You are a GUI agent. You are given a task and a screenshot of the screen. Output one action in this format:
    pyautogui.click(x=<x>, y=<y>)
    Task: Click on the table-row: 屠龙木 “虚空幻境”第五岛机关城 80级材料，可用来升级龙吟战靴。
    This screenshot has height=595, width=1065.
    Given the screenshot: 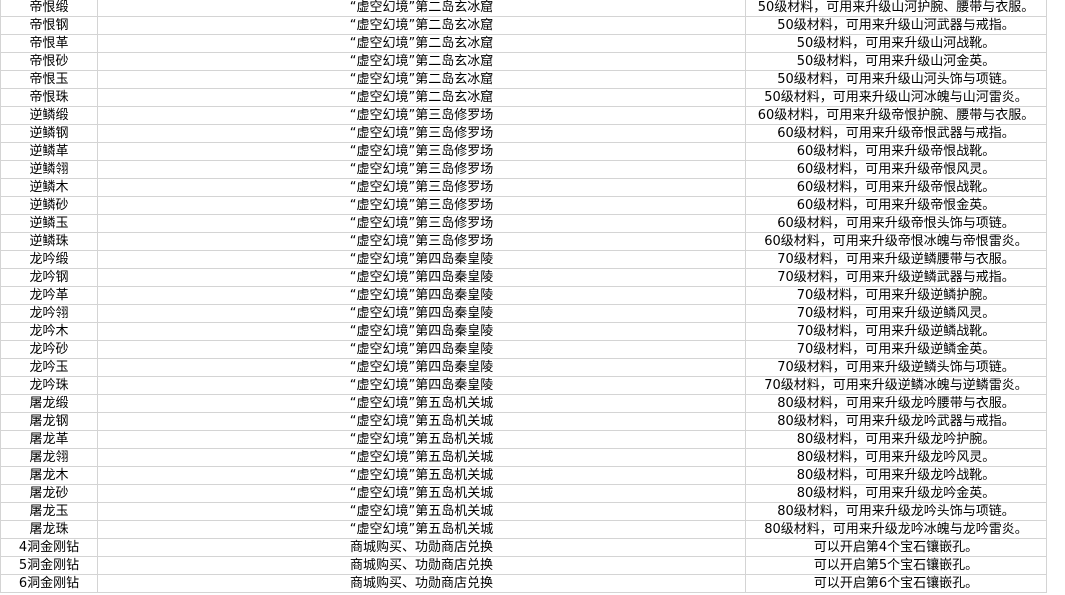 What is the action you would take?
    pyautogui.click(x=523, y=475)
    